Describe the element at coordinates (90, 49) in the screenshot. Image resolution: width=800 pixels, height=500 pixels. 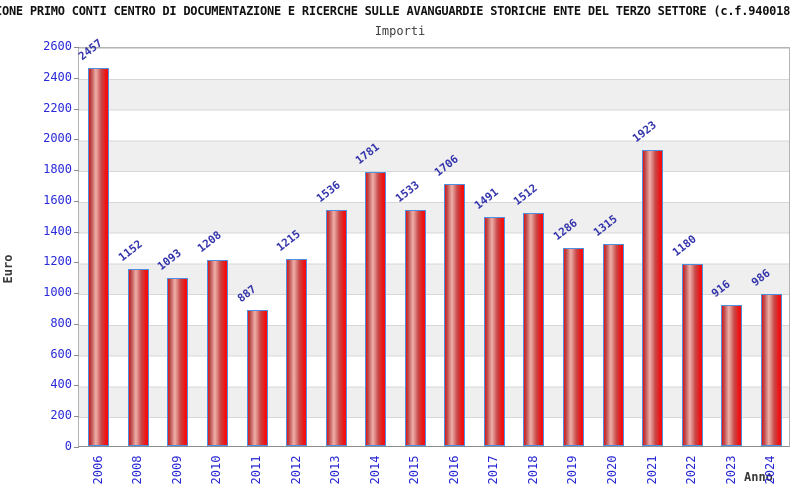
I see `bar-value-label: 2457` at that location.